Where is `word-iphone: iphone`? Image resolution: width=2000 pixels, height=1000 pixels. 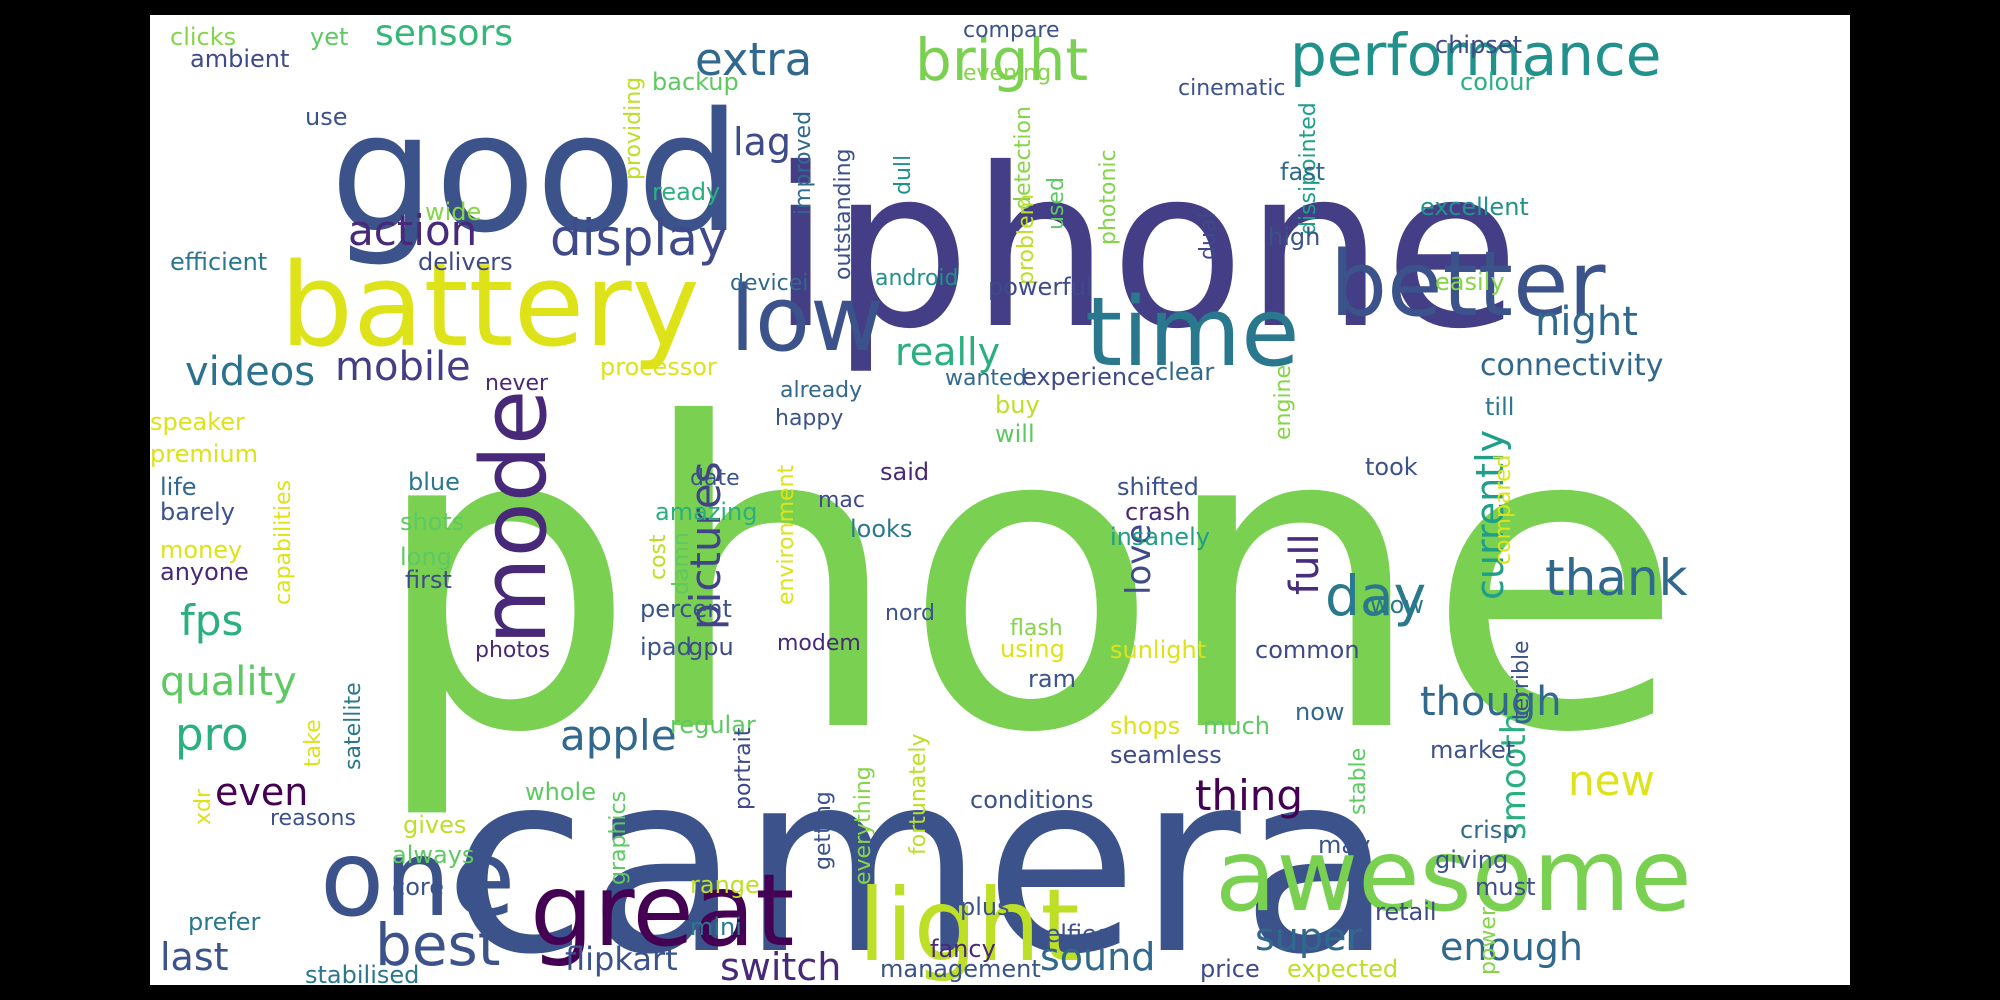
word-iphone: iphone is located at coordinates (1145, 249).